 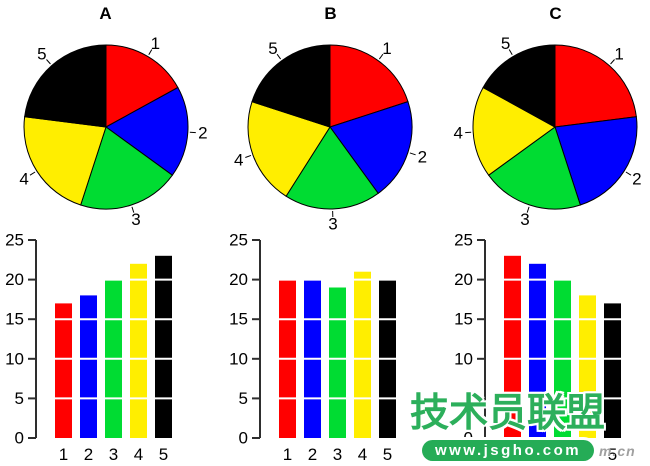 What do you see at coordinates (330, 13) in the screenshot?
I see `chart-title-b: B` at bounding box center [330, 13].